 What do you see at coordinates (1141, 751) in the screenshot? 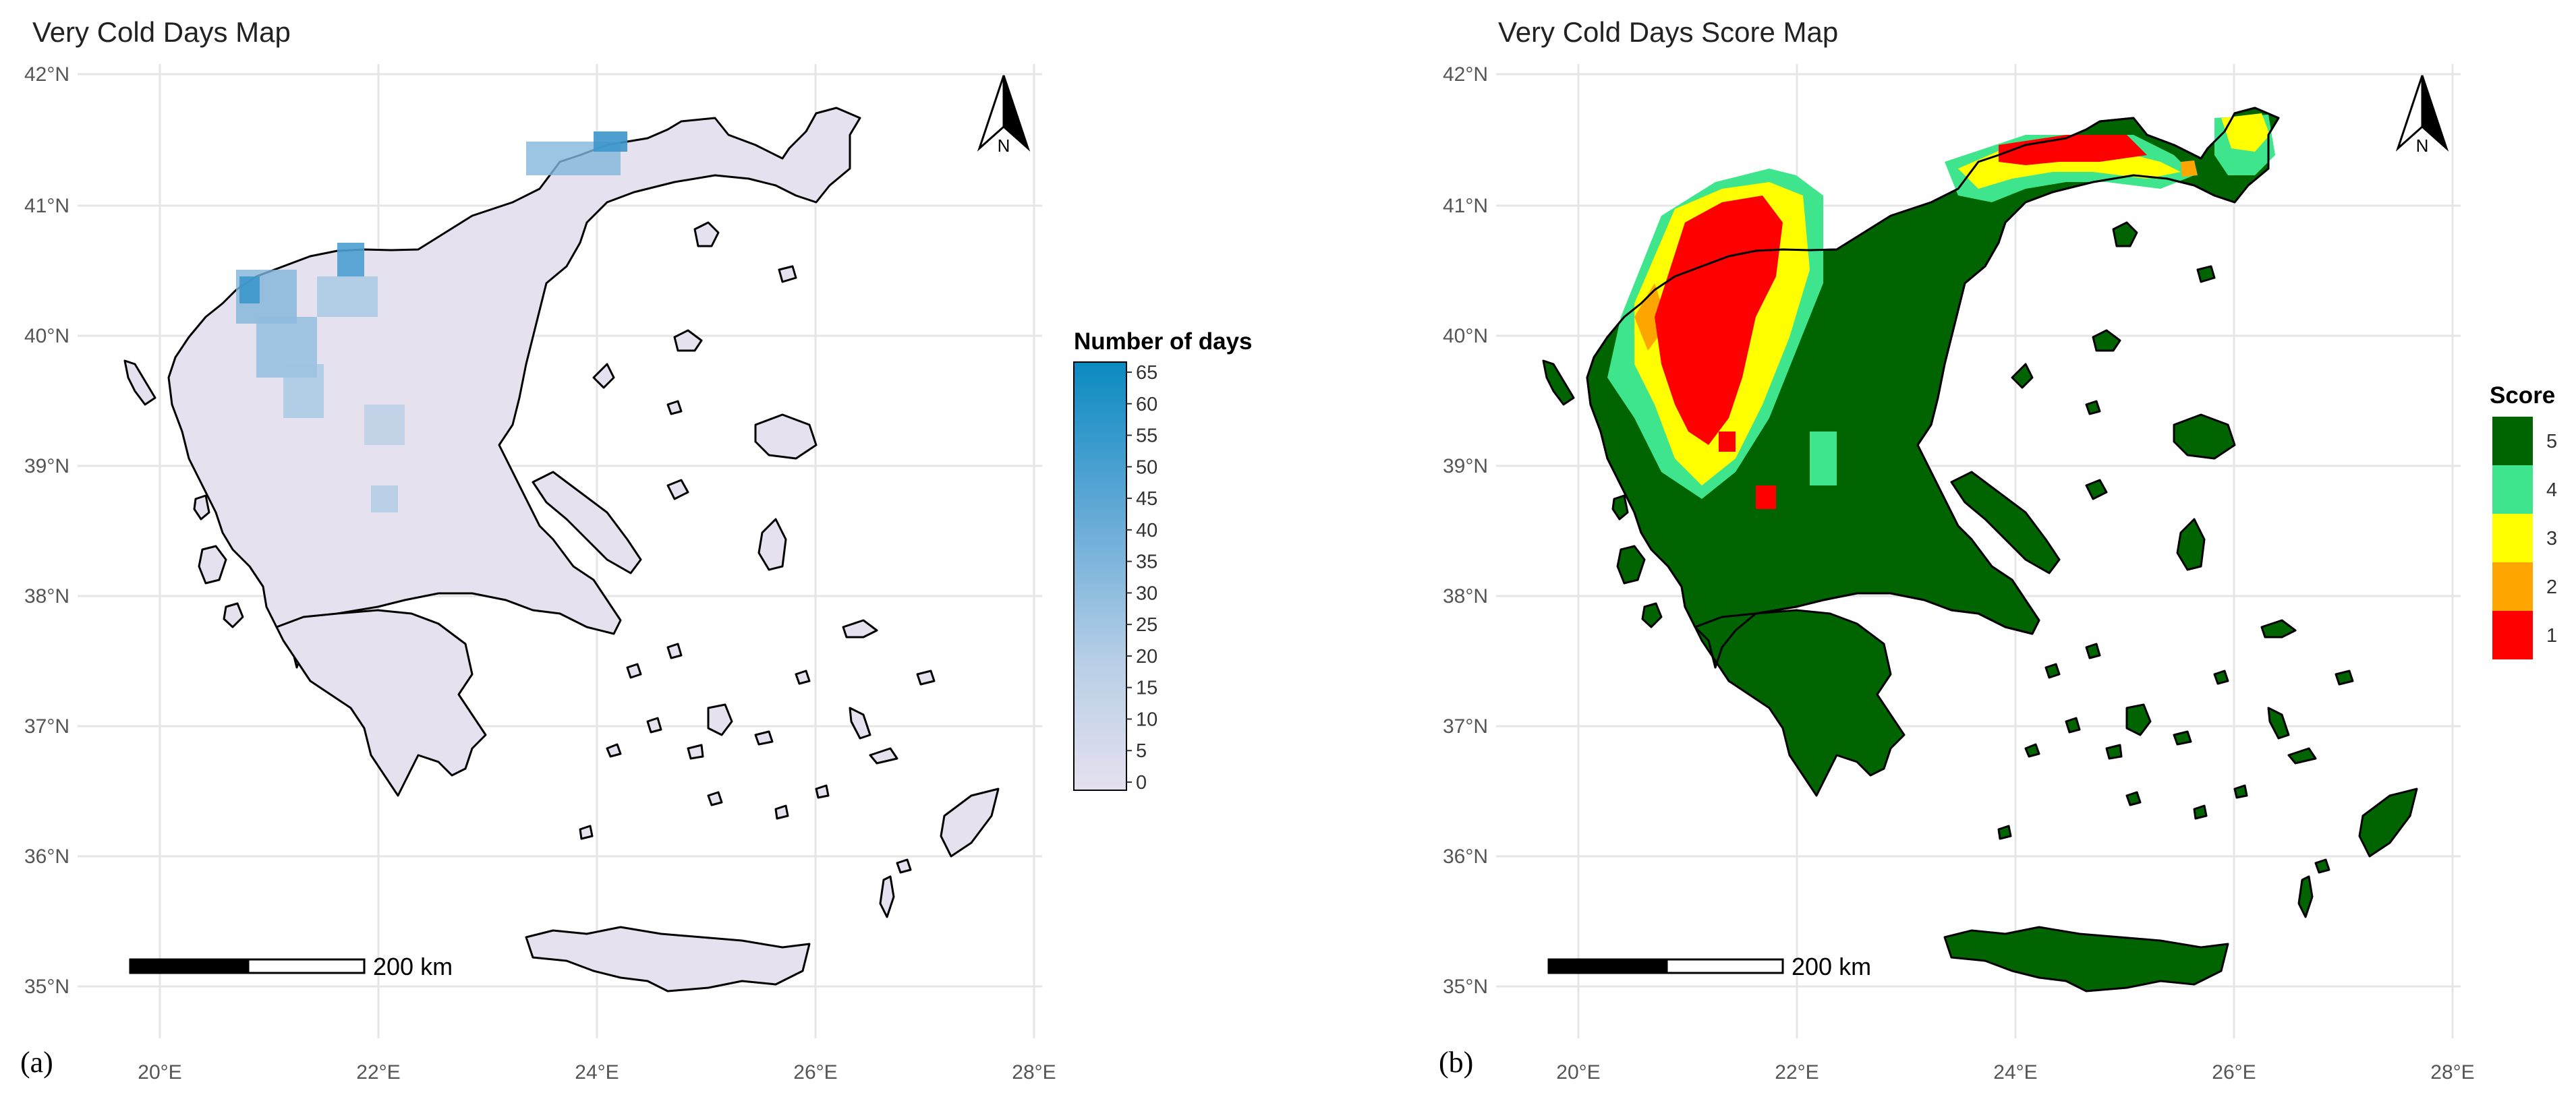
I see `legend-tick-label: 5` at bounding box center [1141, 751].